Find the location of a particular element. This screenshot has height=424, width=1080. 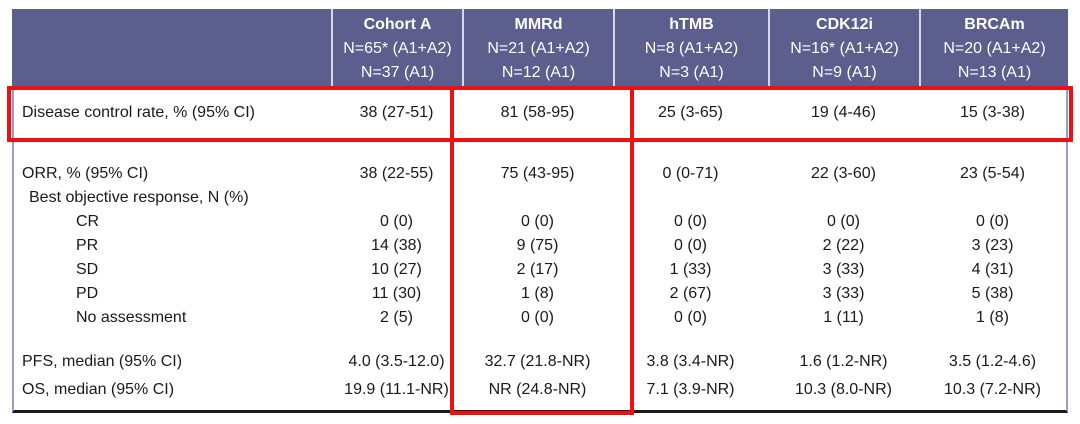

row-label: PFS, median (95% CI) is located at coordinates (102, 361).